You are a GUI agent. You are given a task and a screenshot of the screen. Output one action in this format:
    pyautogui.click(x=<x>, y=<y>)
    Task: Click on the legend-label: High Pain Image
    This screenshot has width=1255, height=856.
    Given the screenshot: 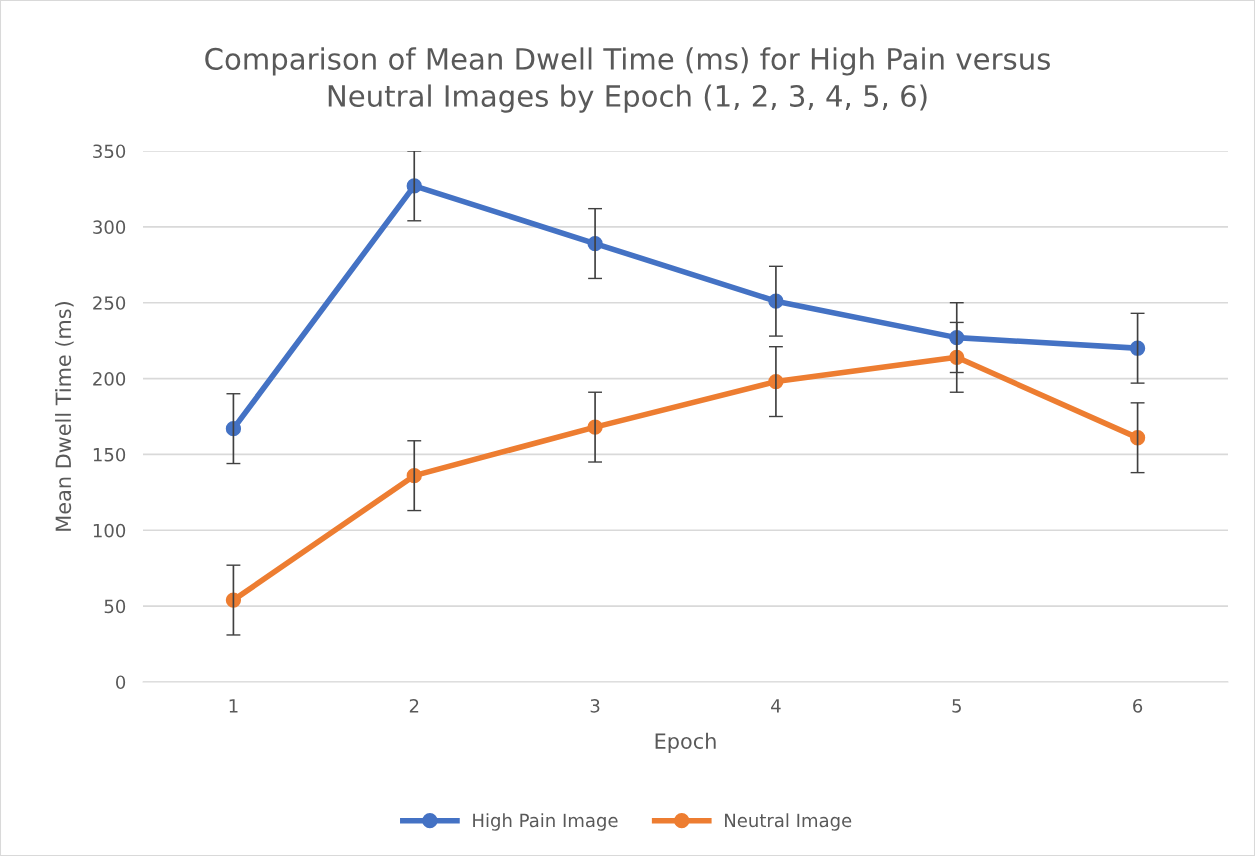 What is the action you would take?
    pyautogui.click(x=545, y=822)
    